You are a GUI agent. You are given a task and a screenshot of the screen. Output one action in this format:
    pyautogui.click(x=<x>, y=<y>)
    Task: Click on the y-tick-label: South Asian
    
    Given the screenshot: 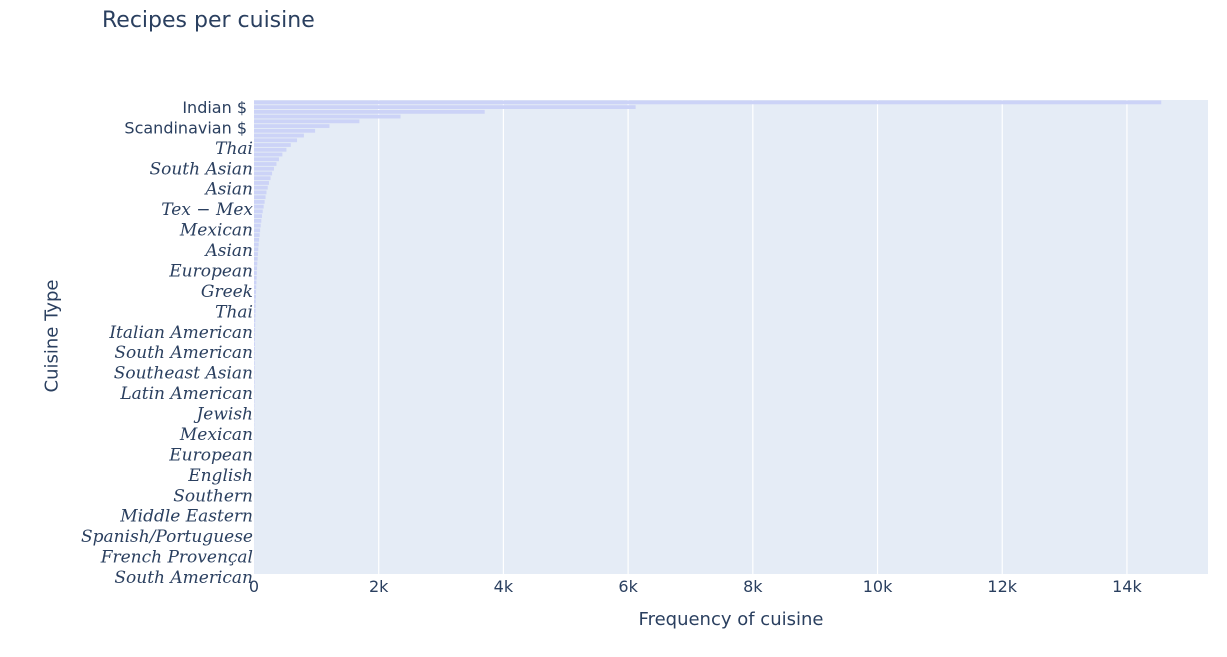 What is the action you would take?
    pyautogui.click(x=201, y=169)
    